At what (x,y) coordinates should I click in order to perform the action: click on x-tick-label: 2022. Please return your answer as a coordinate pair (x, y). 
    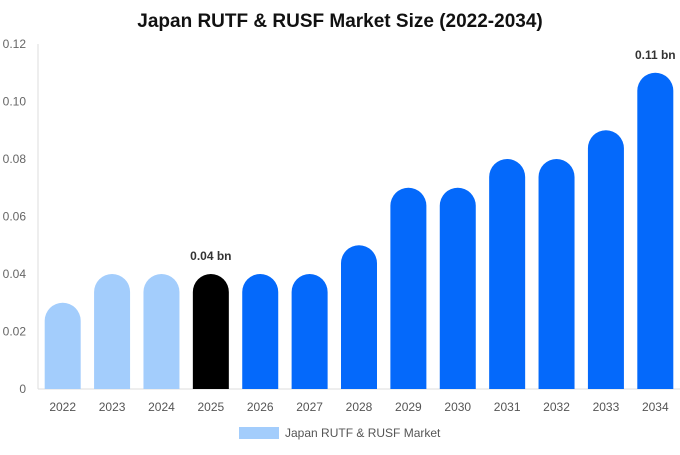
    Looking at the image, I should click on (62, 407).